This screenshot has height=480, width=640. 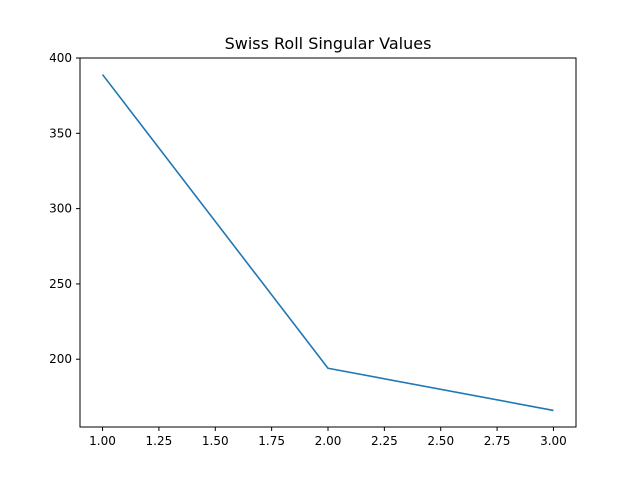 What do you see at coordinates (440, 441) in the screenshot?
I see `x-tick-label: 2.50` at bounding box center [440, 441].